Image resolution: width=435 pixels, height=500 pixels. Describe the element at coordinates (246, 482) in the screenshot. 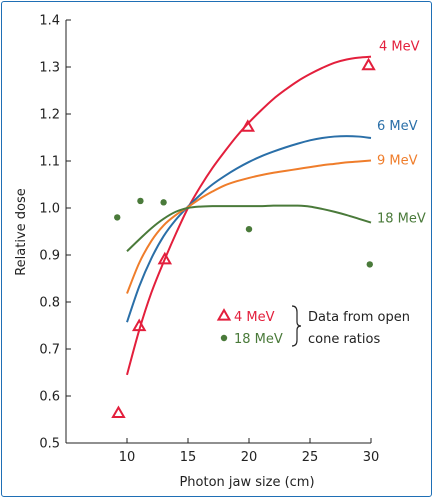

I see `x-axis-label: Photon jaw size (cm)` at that location.